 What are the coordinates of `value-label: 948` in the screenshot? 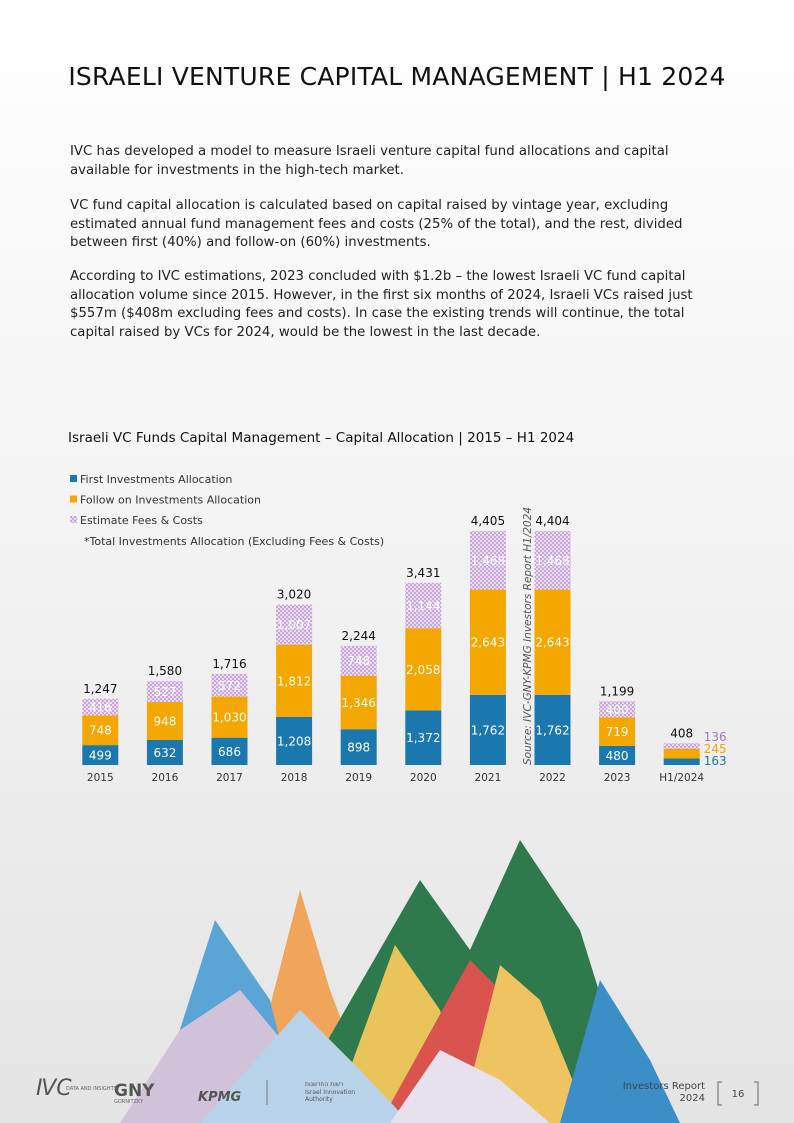 It's located at (164, 721).